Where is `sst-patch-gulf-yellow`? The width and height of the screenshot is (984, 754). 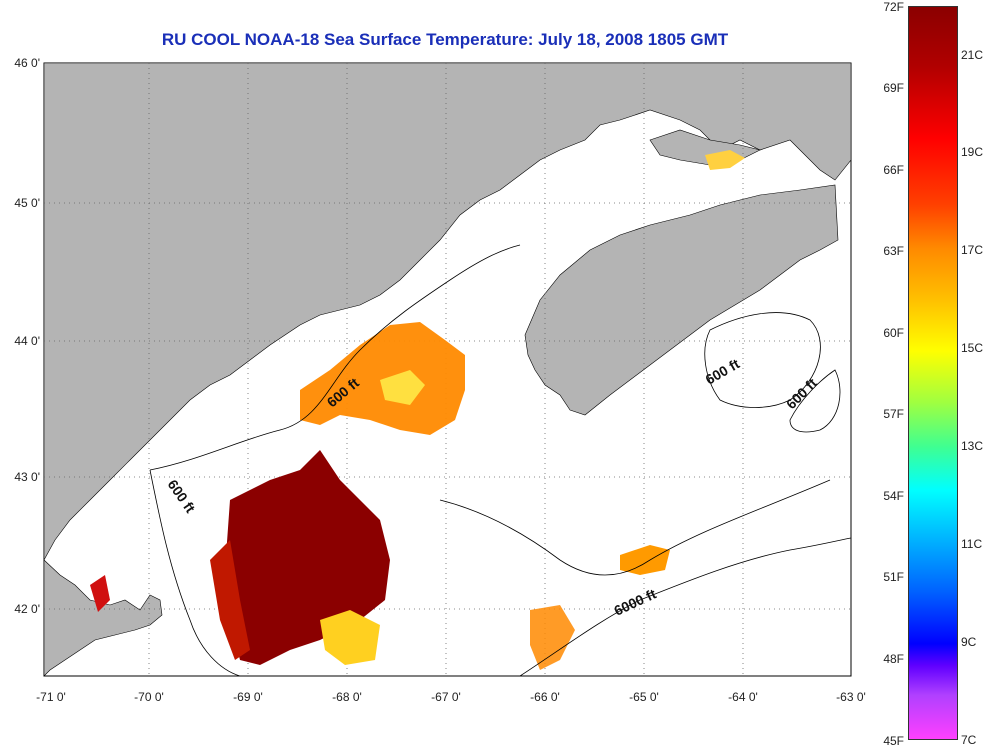 sst-patch-gulf-yellow is located at coordinates (402, 387).